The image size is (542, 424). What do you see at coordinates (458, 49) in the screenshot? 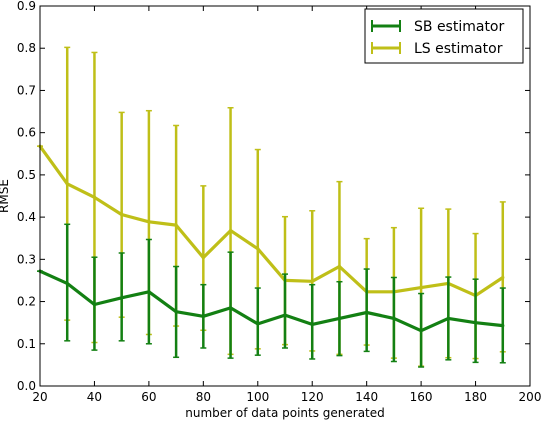
I see `legend-label-ls: LS estimator` at bounding box center [458, 49].